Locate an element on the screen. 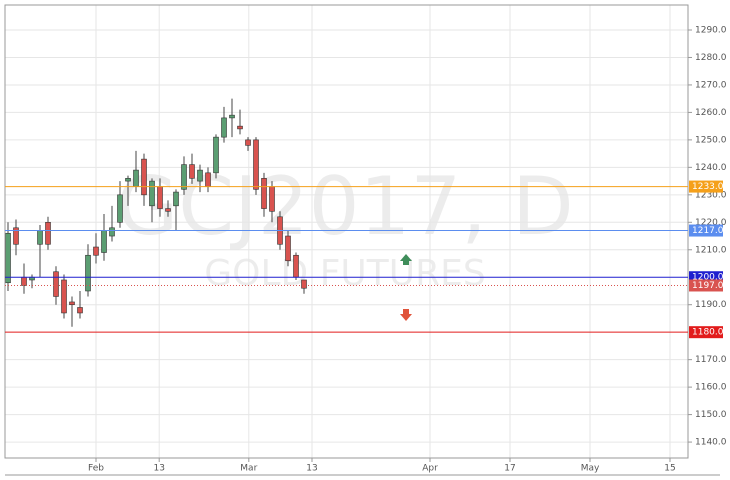 The image size is (730, 480). level-label: 1233.0 is located at coordinates (708, 187).